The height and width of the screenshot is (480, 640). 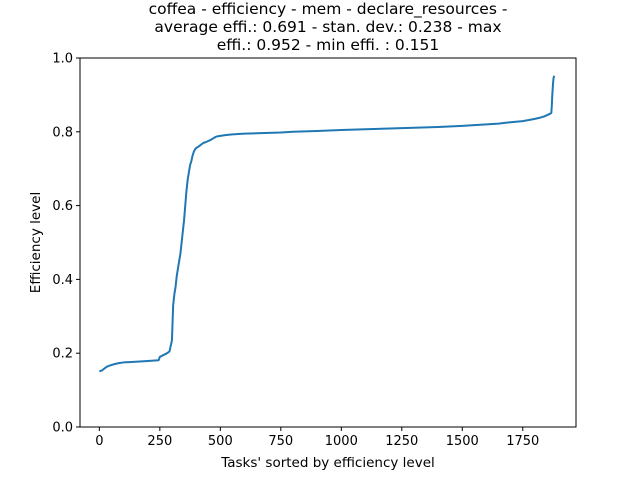 What do you see at coordinates (341, 441) in the screenshot?
I see `x-tick-label: 1000` at bounding box center [341, 441].